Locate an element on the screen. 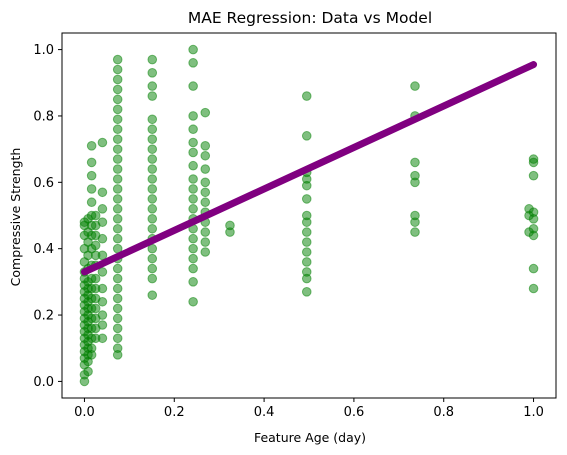  x-axis-ticks: 0.0 0.2 0.4 0.6 0.8 1.0 is located at coordinates (309, 409).